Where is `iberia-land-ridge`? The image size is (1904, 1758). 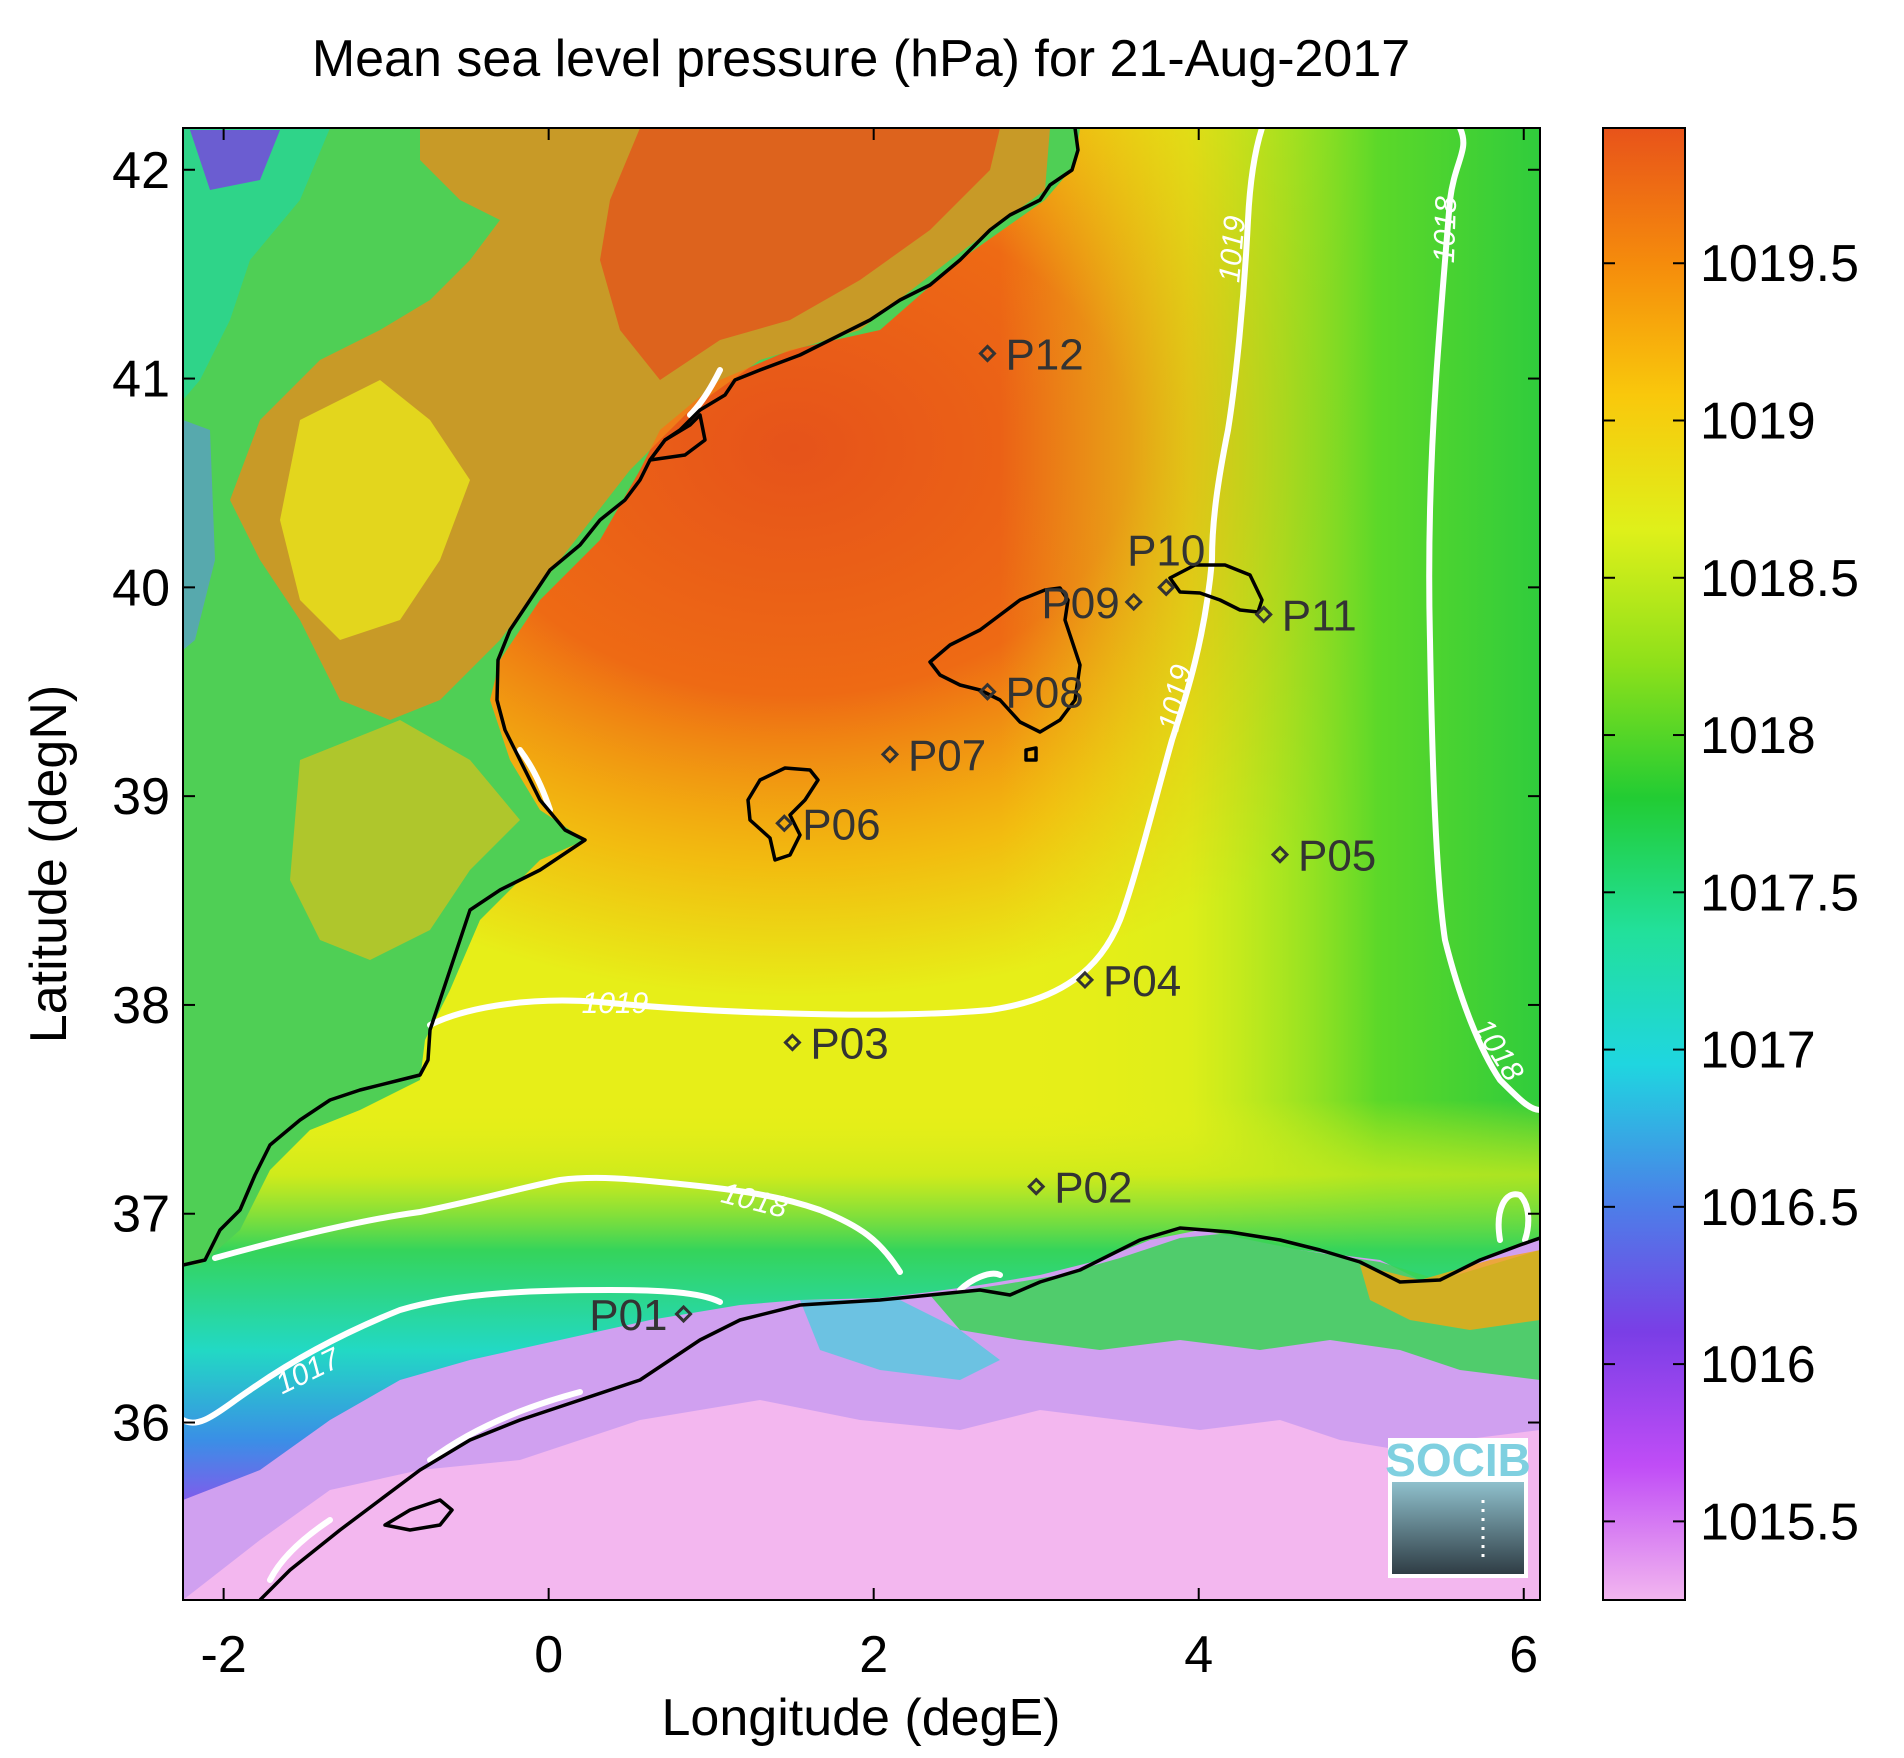
iberia-land-ridge is located at coordinates (800, 254).